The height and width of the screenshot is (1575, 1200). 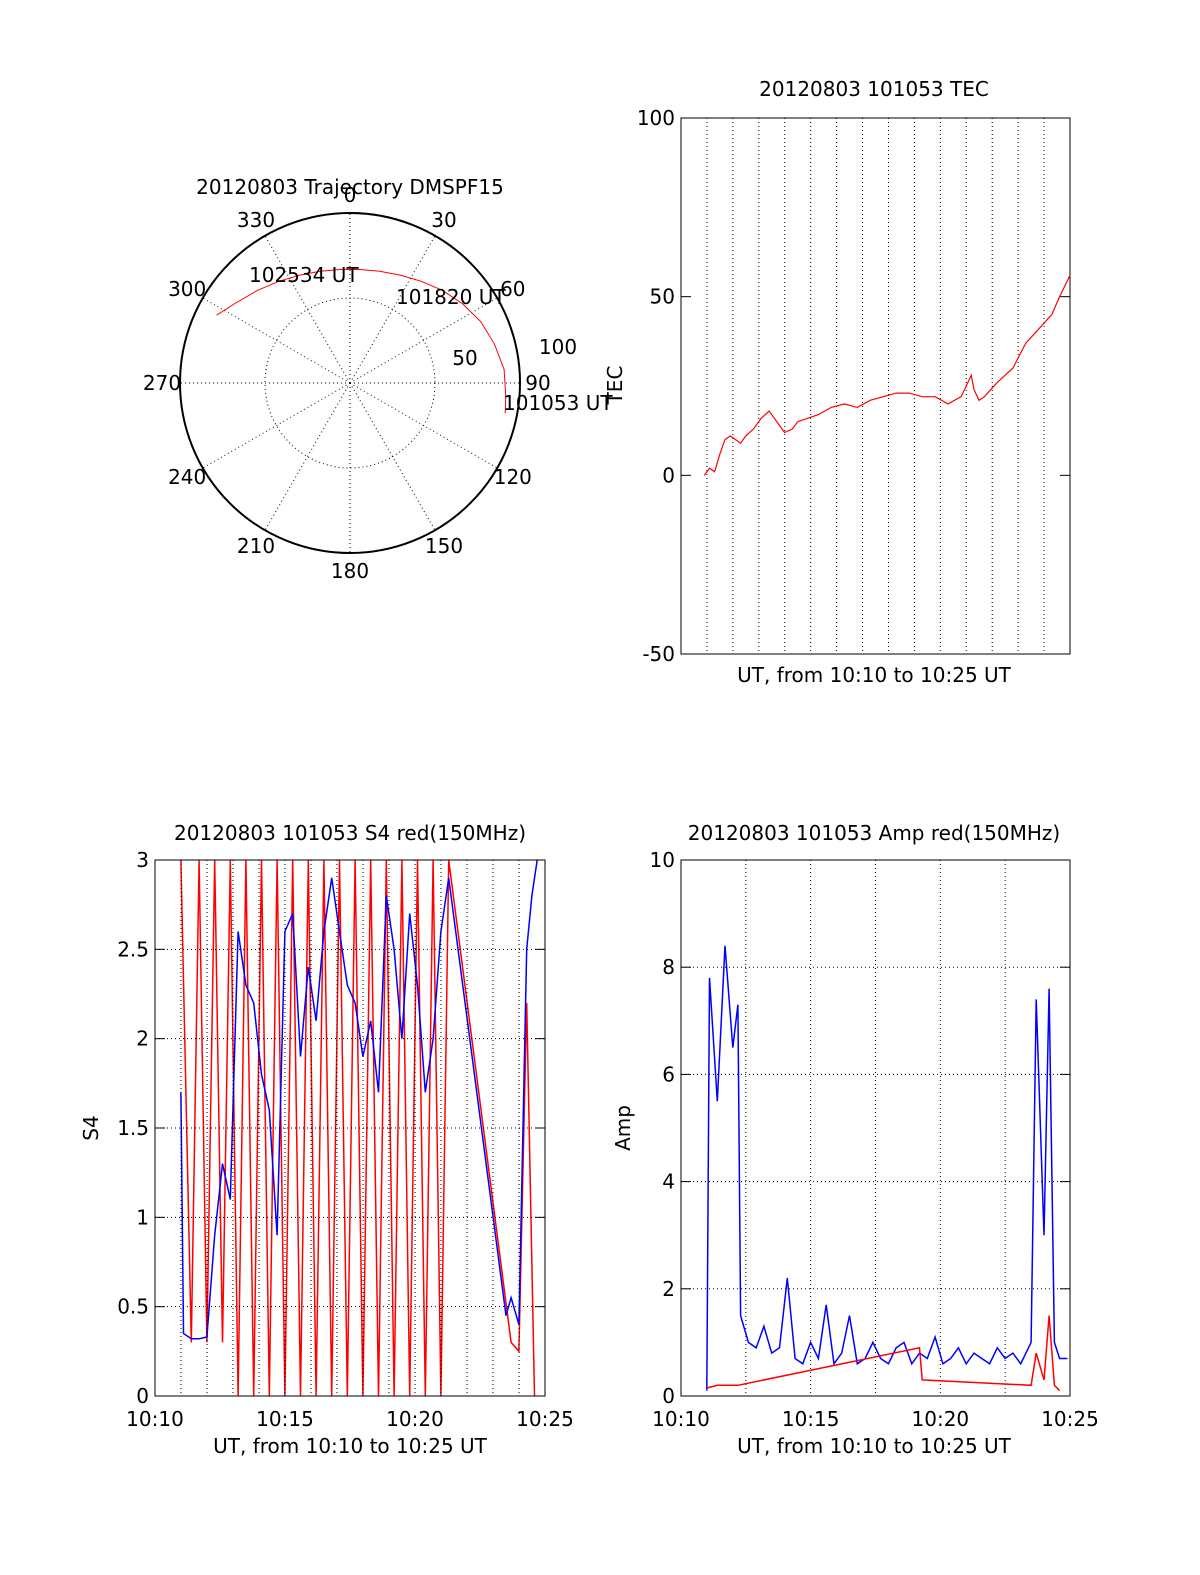 I want to click on amp-x-ticks: 10:10 10:15 10:20 10:25, so click(x=875, y=1419).